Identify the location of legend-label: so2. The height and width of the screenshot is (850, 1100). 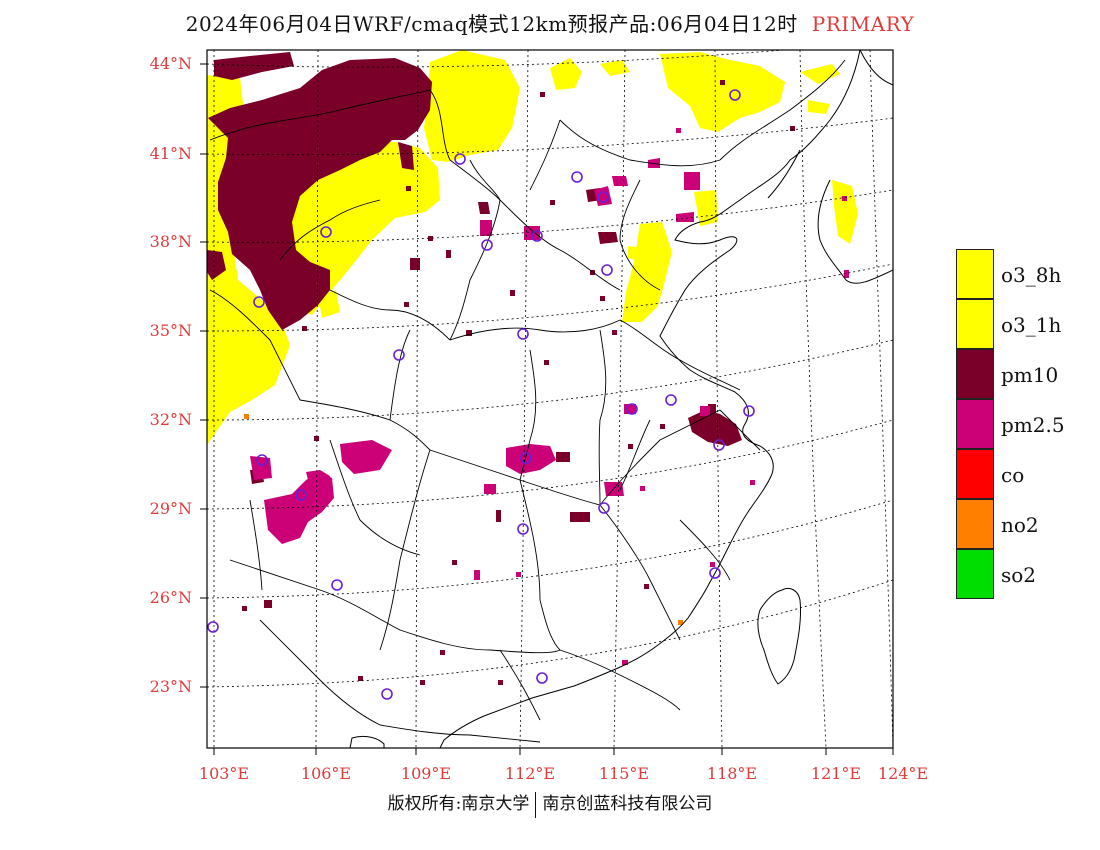
(1019, 575).